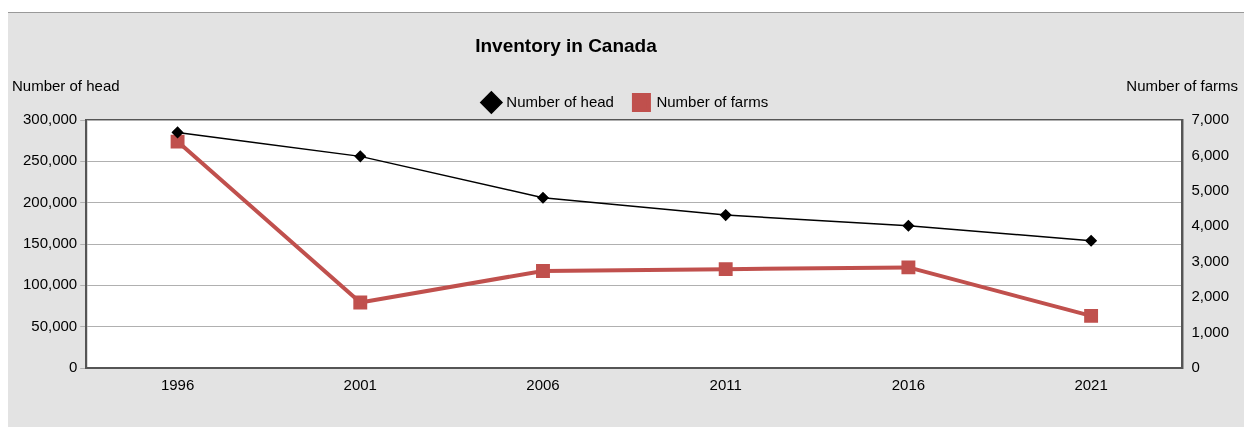  Describe the element at coordinates (560, 101) in the screenshot. I see `legend-label: Number of head` at that location.